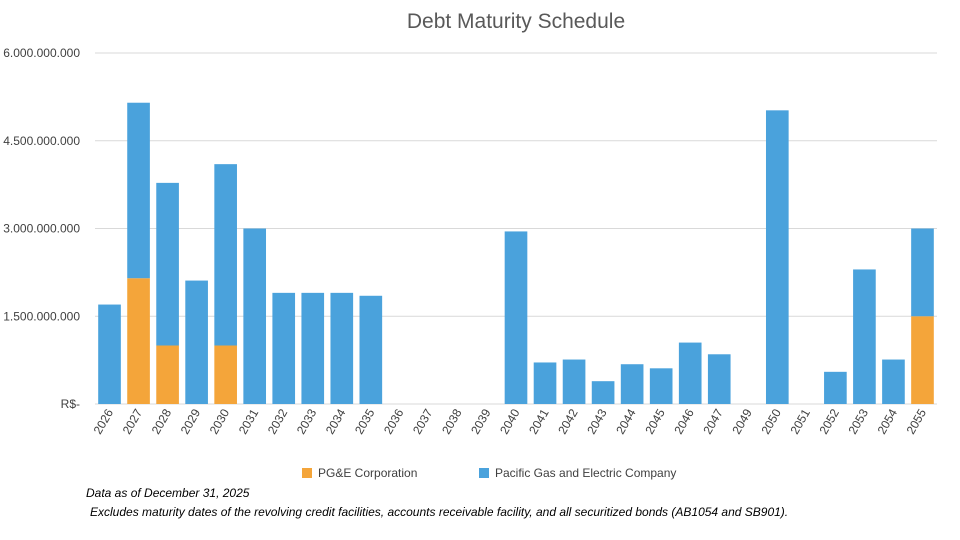 This screenshot has width=960, height=540. Describe the element at coordinates (41, 141) in the screenshot. I see `y-tick-label: 4.500.000.000` at that location.